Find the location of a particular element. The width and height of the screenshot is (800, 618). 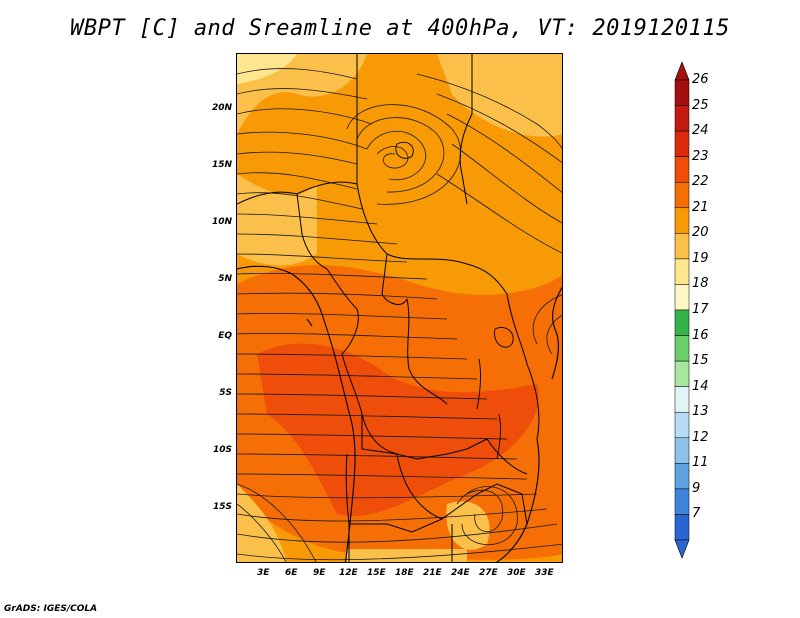

lon-label: 30E is located at coordinates (516, 573).